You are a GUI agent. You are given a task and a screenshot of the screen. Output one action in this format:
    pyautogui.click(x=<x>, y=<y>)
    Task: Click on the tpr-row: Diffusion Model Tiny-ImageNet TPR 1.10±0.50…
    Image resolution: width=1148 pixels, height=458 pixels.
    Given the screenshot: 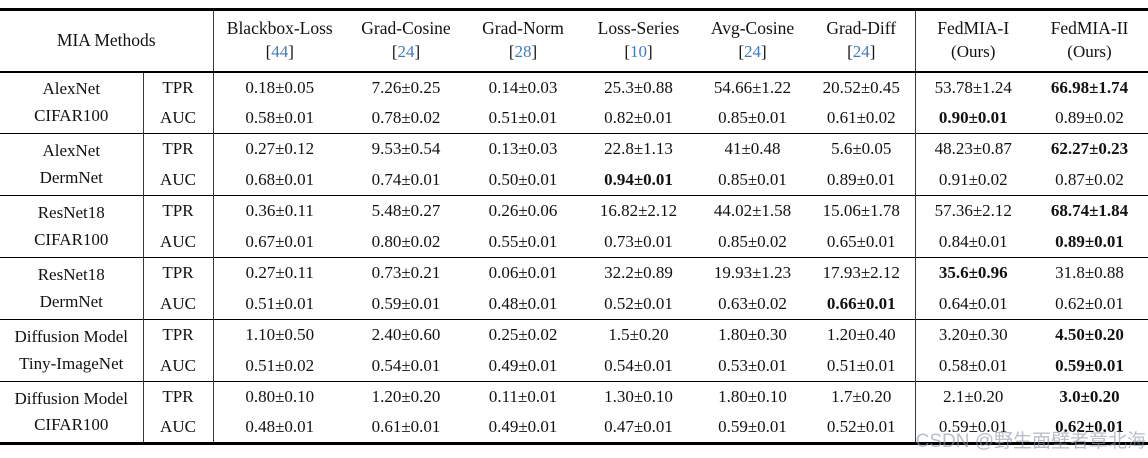 What is the action you would take?
    pyautogui.click(x=574, y=350)
    